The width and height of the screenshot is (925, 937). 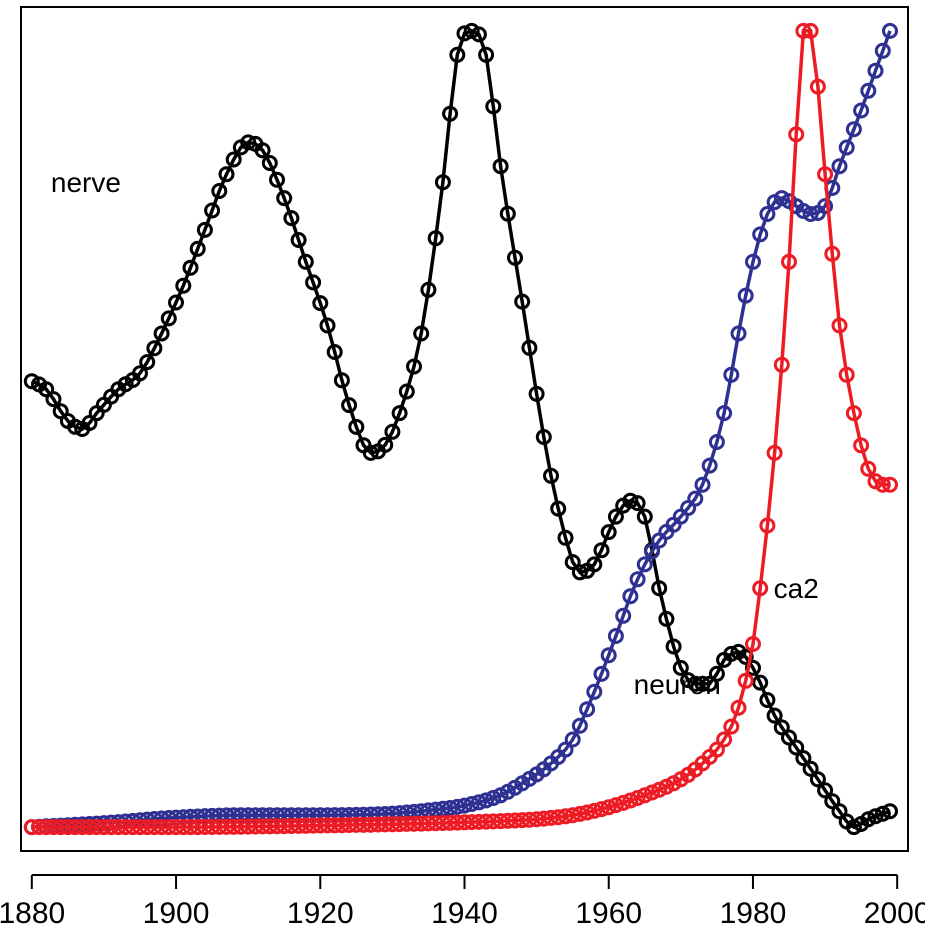 I want to click on x-tick-label: 1940, so click(x=464, y=913).